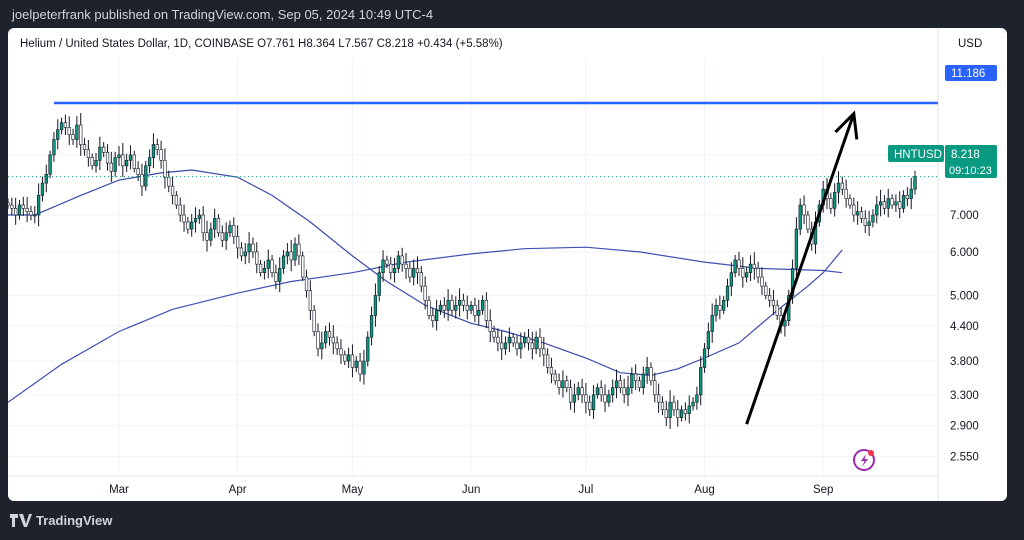 The height and width of the screenshot is (540, 1024). I want to click on y-tick-label: 4.400, so click(964, 327).